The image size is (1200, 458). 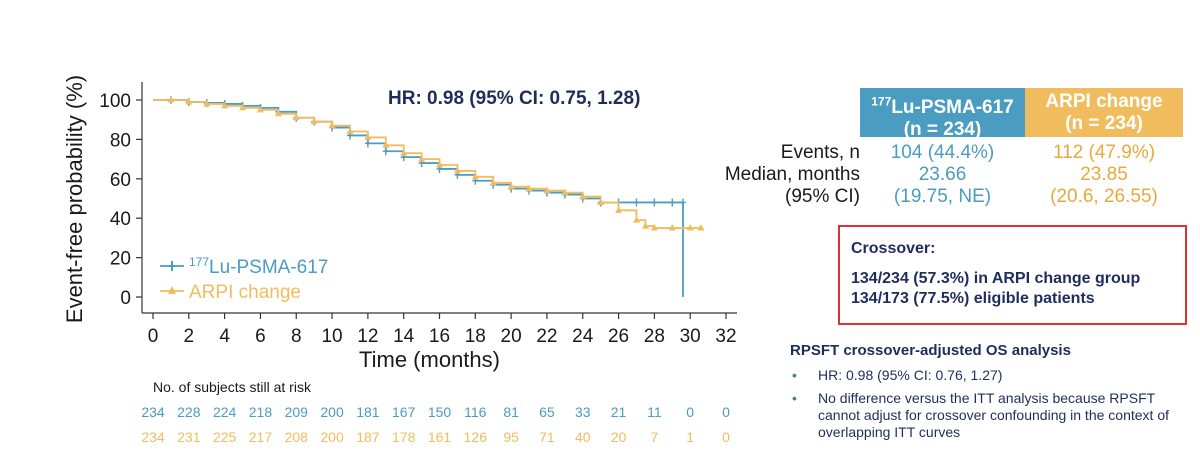 What do you see at coordinates (368, 437) in the screenshot?
I see `risk-count: 187` at bounding box center [368, 437].